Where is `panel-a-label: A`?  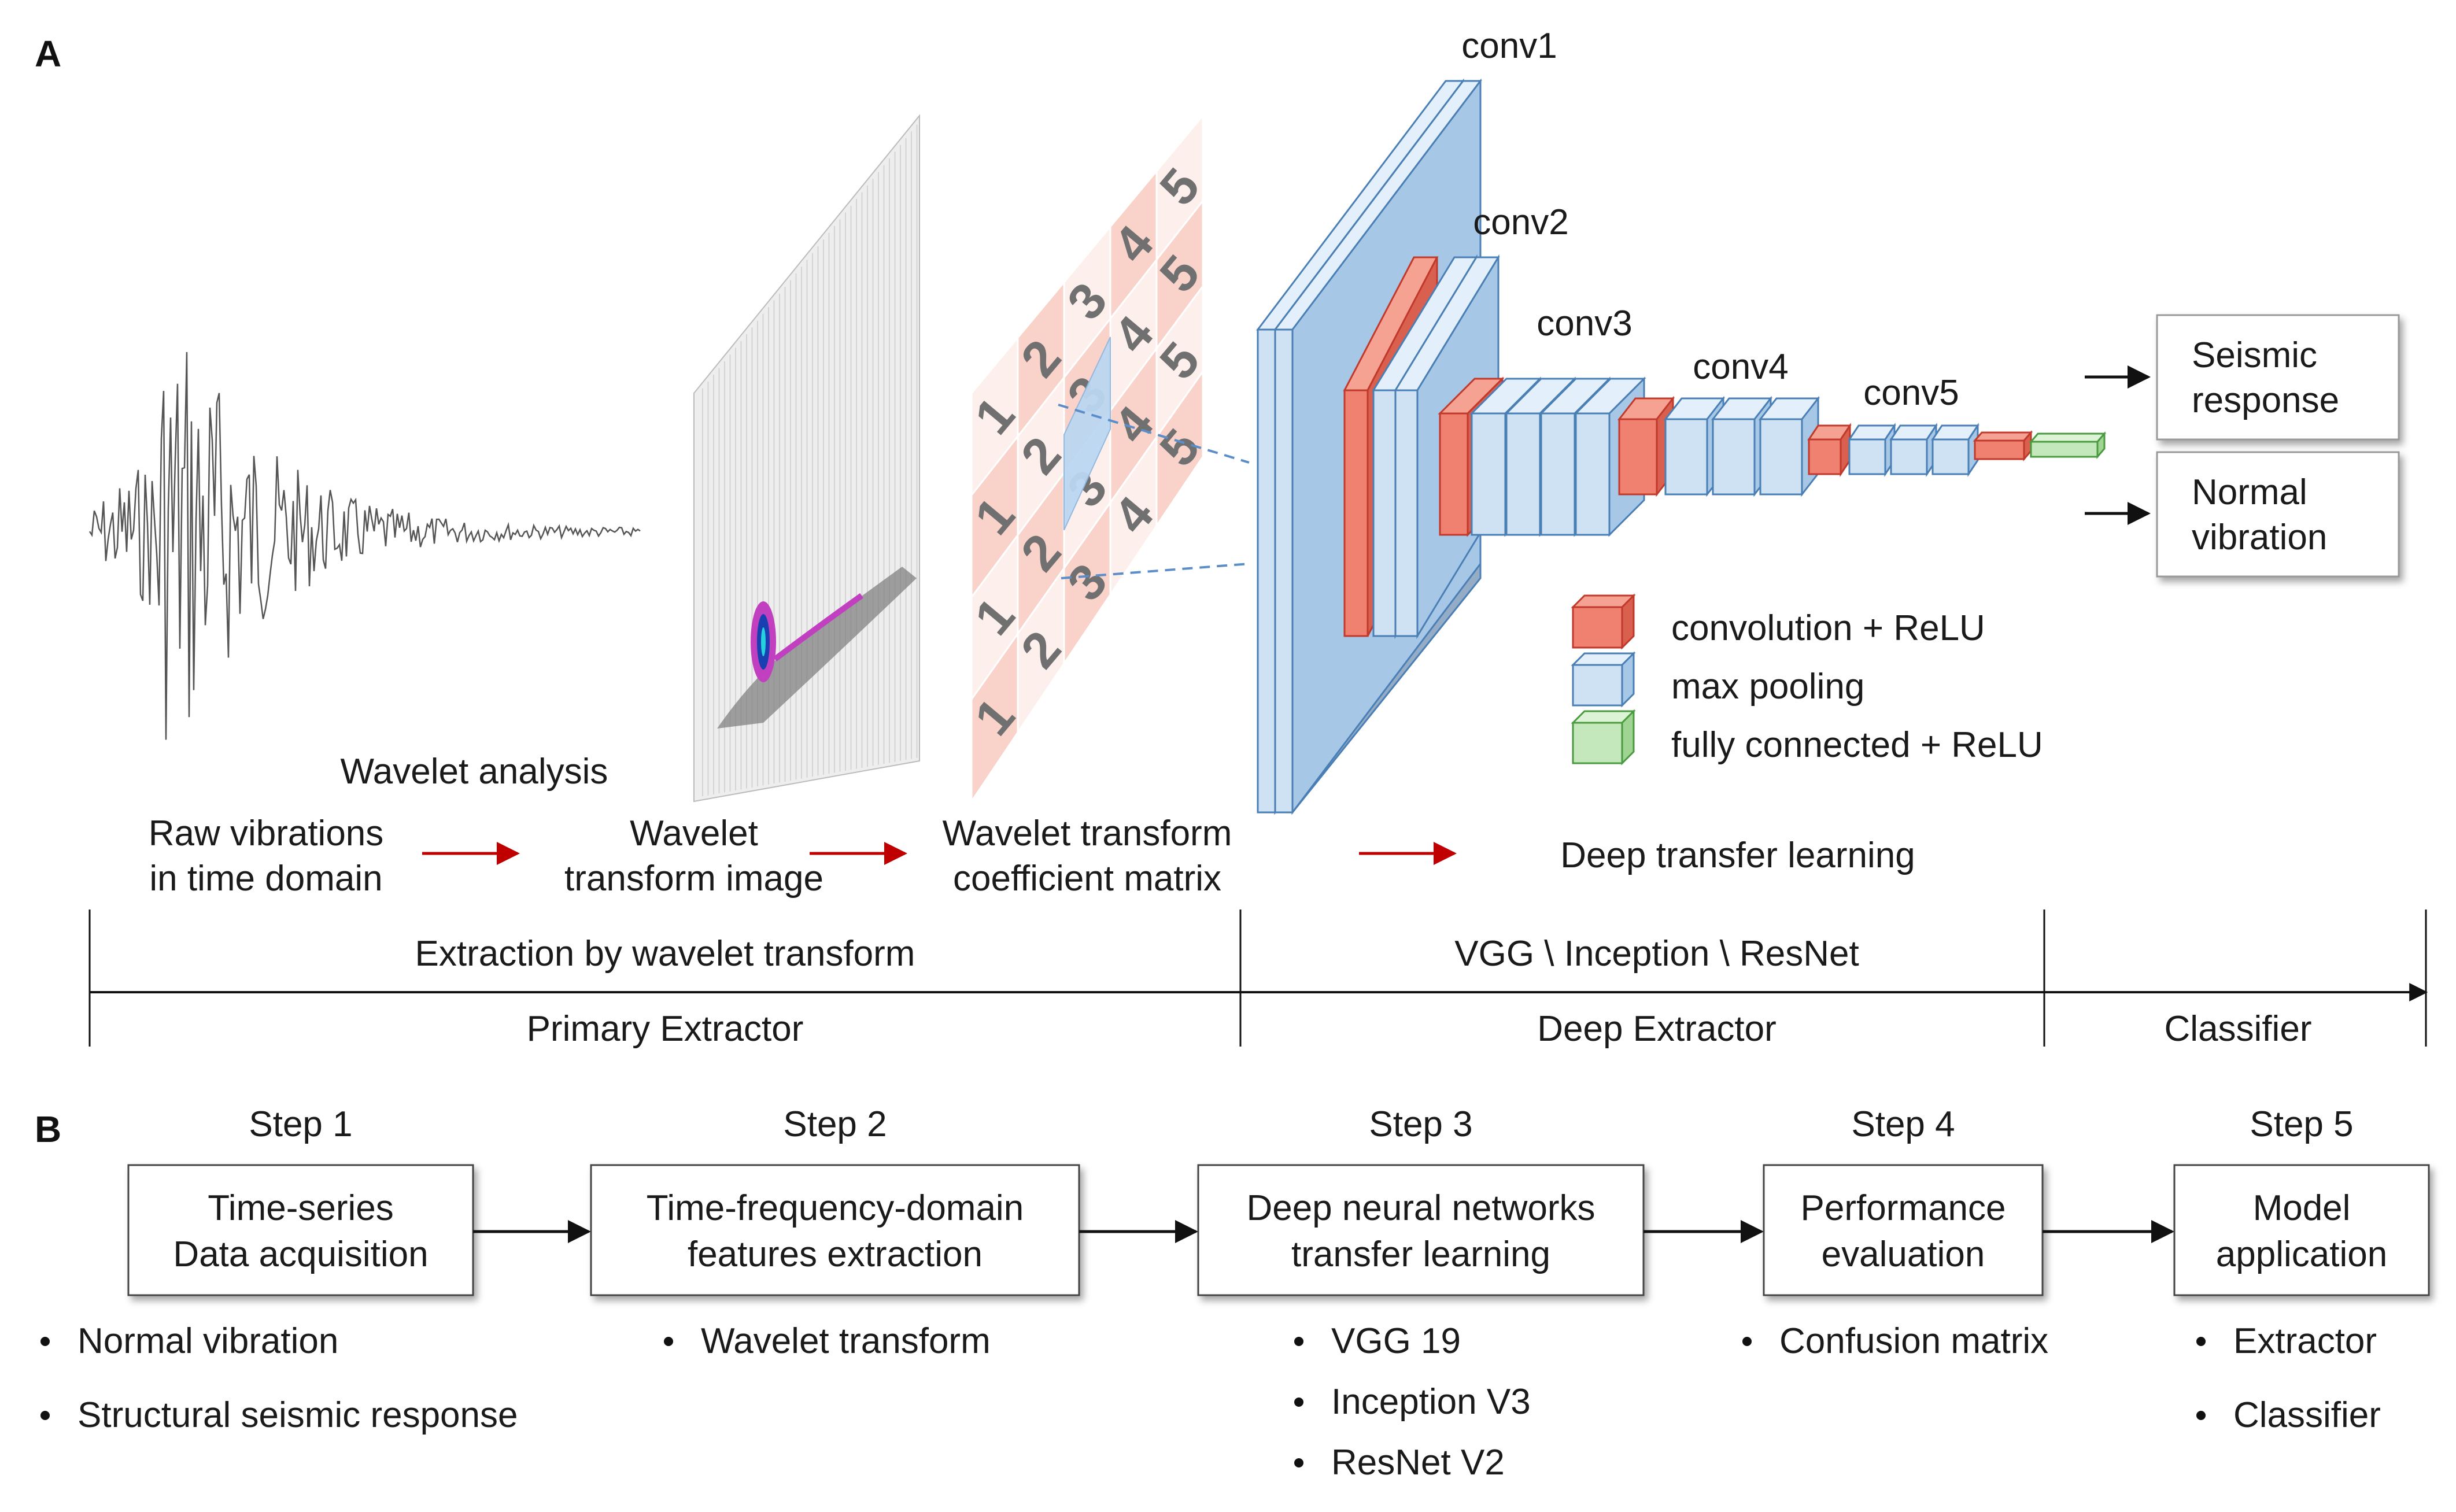
panel-a-label: A is located at coordinates (48, 54).